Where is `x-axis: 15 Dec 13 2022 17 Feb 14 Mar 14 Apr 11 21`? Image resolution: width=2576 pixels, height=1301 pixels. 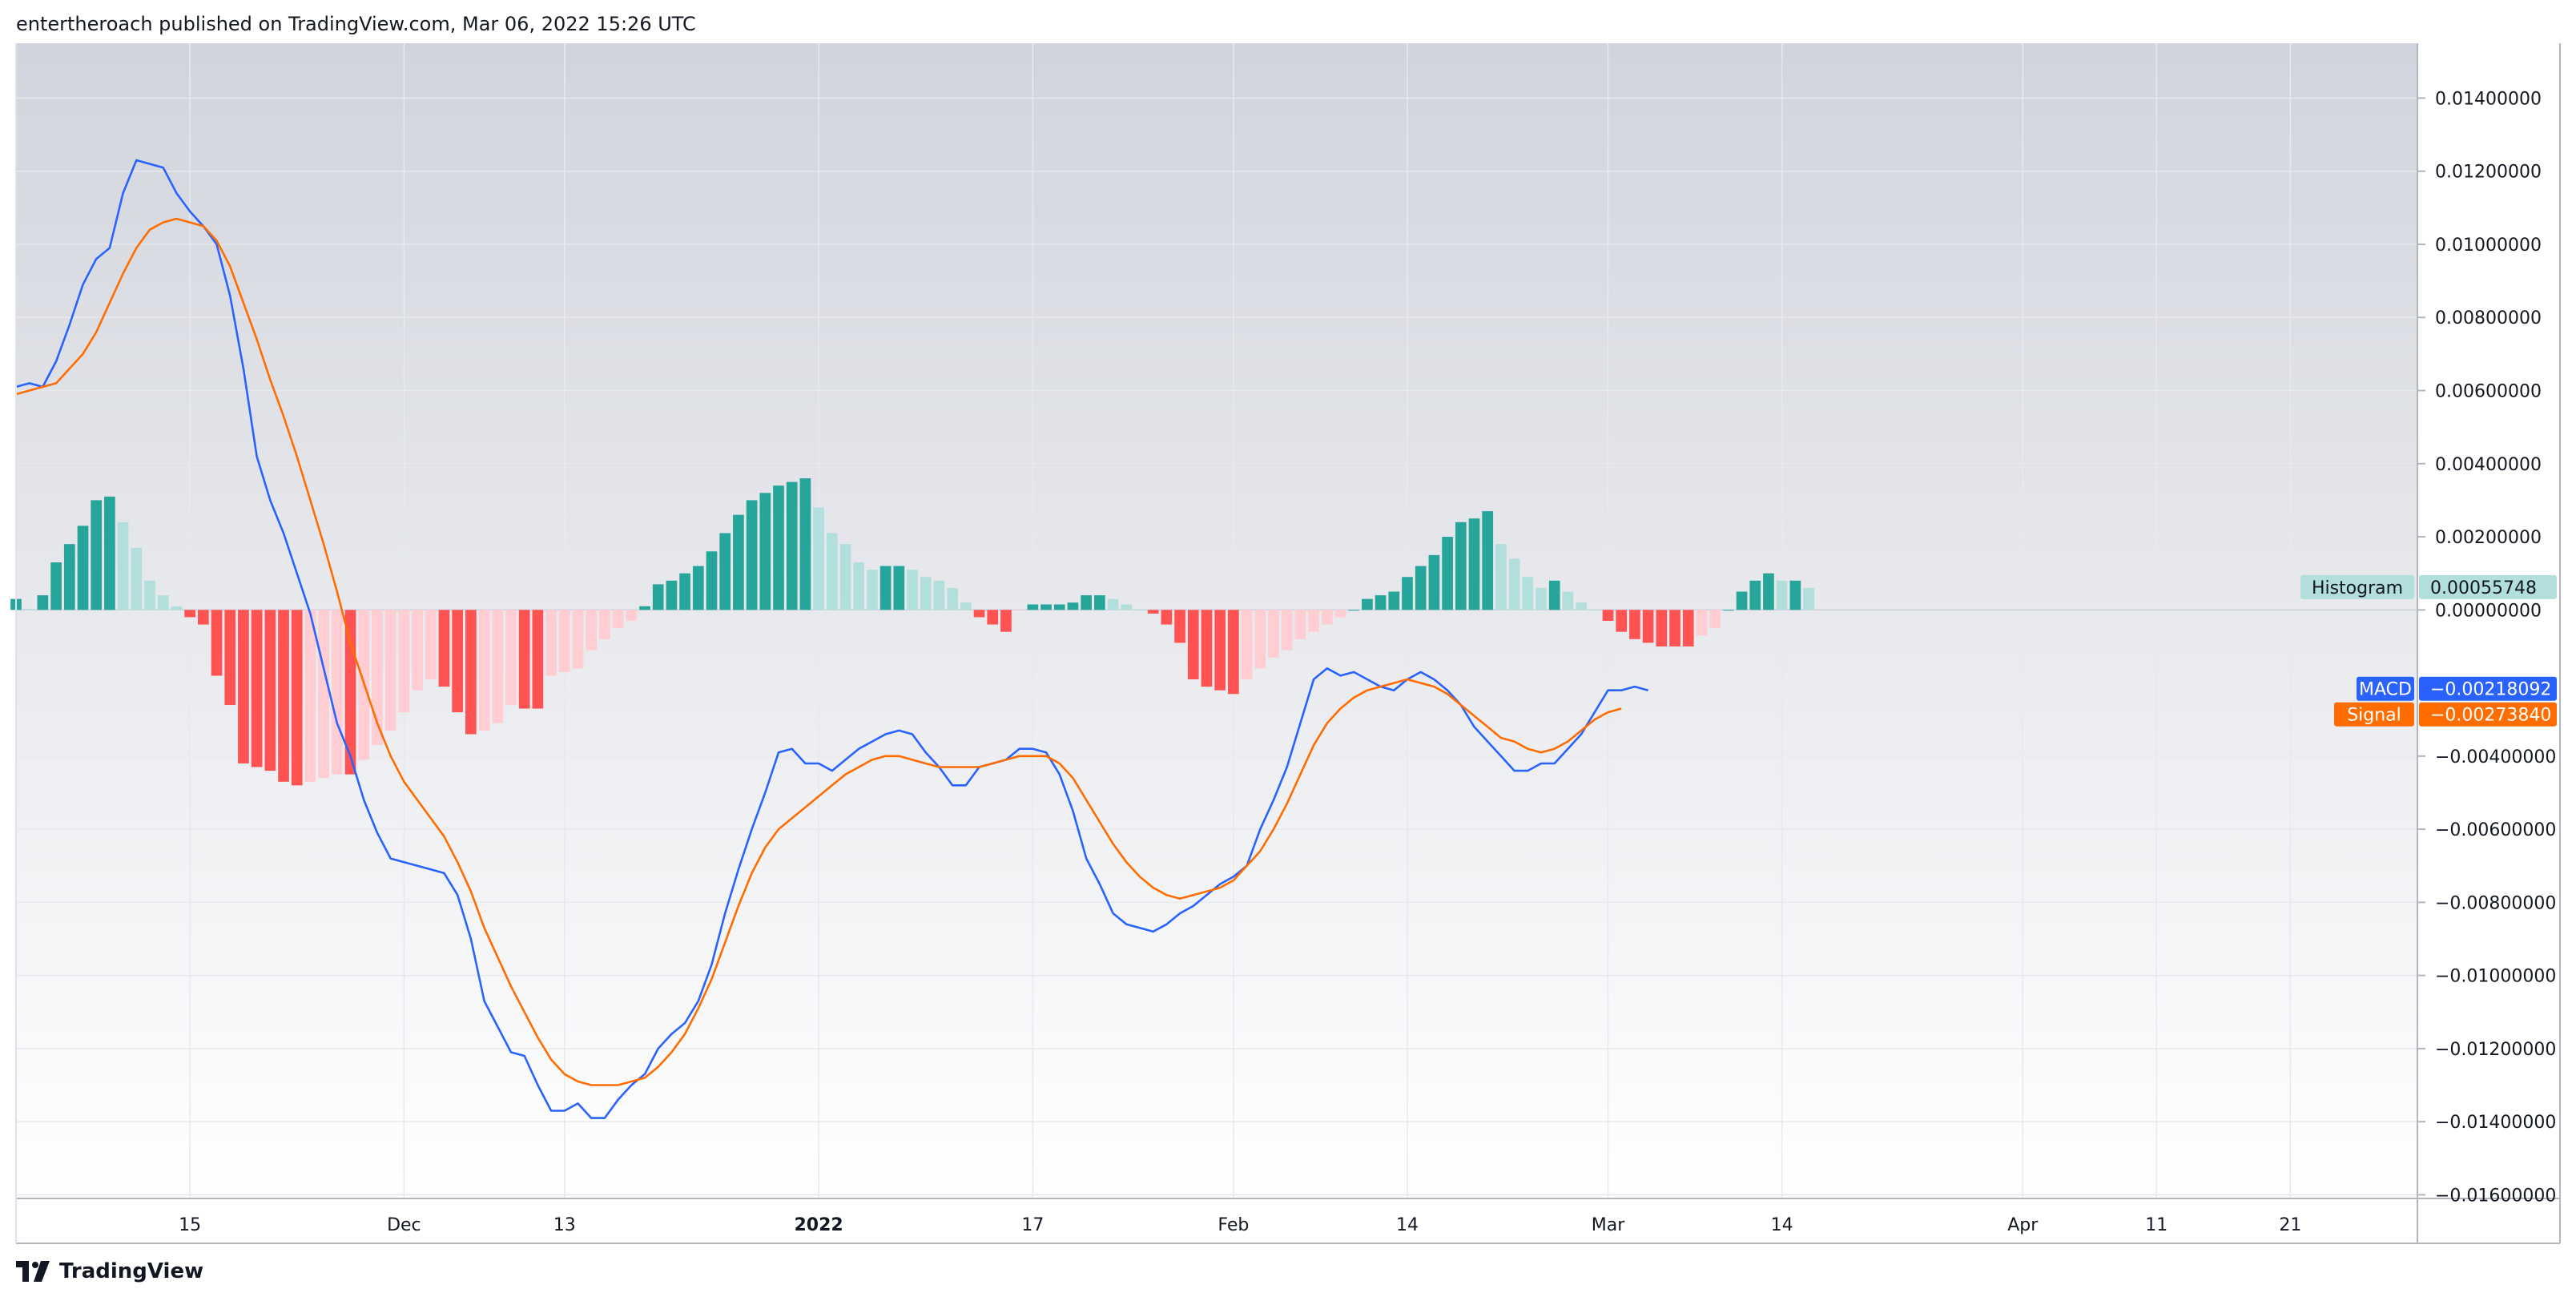
x-axis: 15 Dec 13 2022 17 Feb 14 Mar 14 Apr 11 21 is located at coordinates (1240, 1225).